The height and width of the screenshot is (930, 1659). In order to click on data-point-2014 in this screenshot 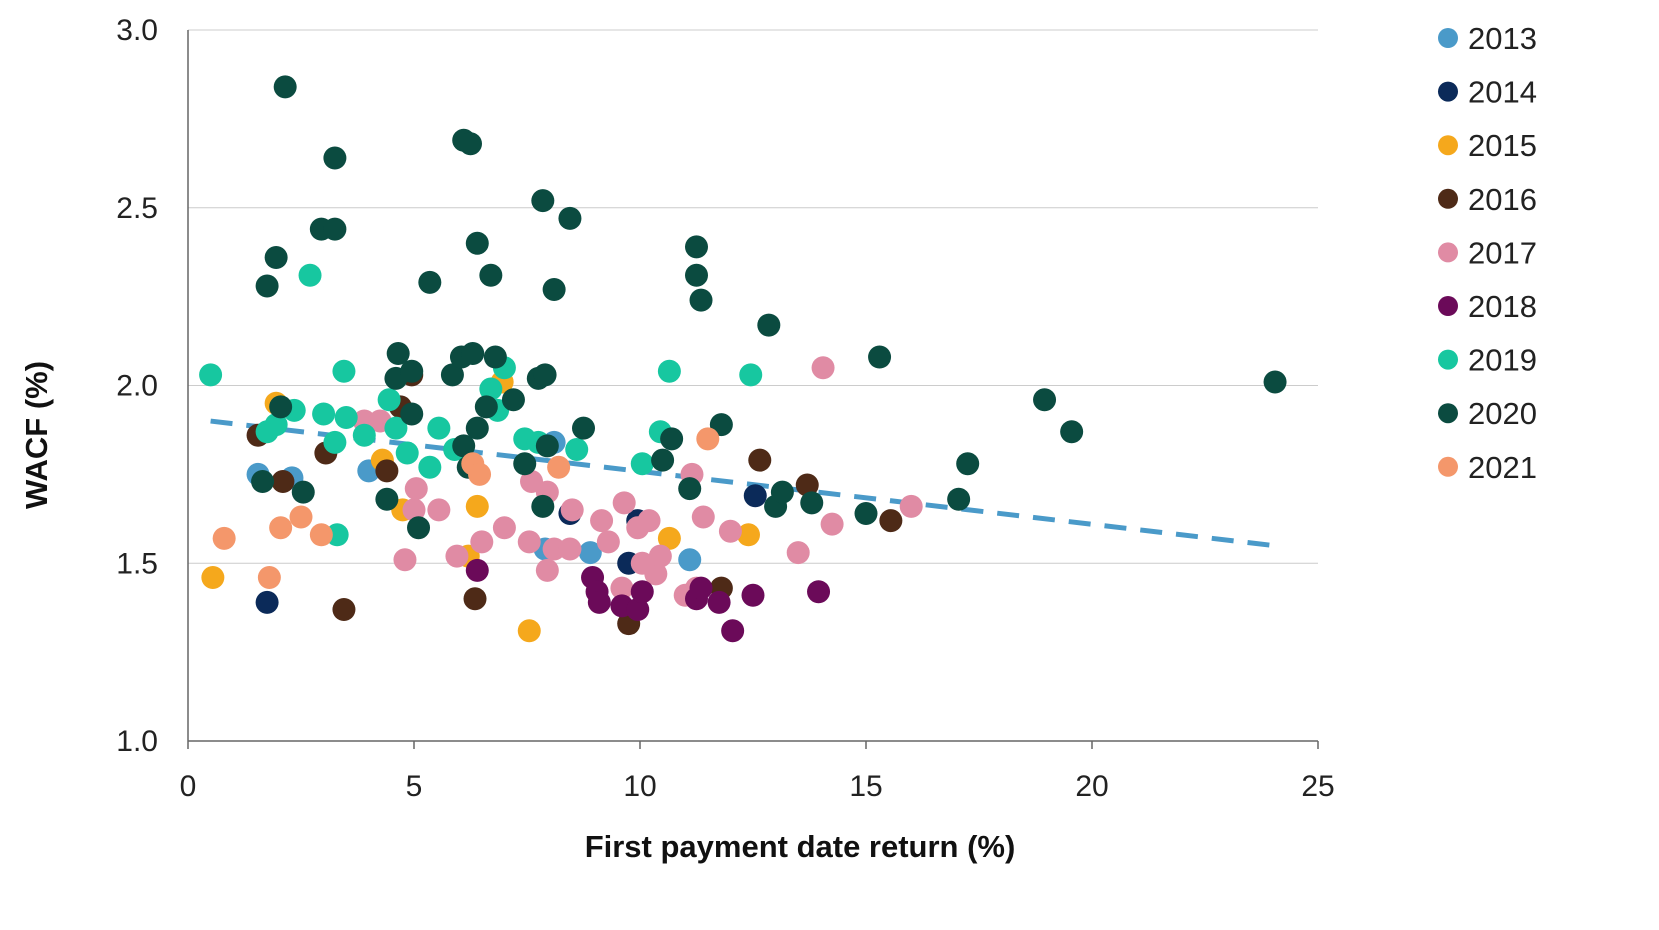, I will do `click(755, 496)`.